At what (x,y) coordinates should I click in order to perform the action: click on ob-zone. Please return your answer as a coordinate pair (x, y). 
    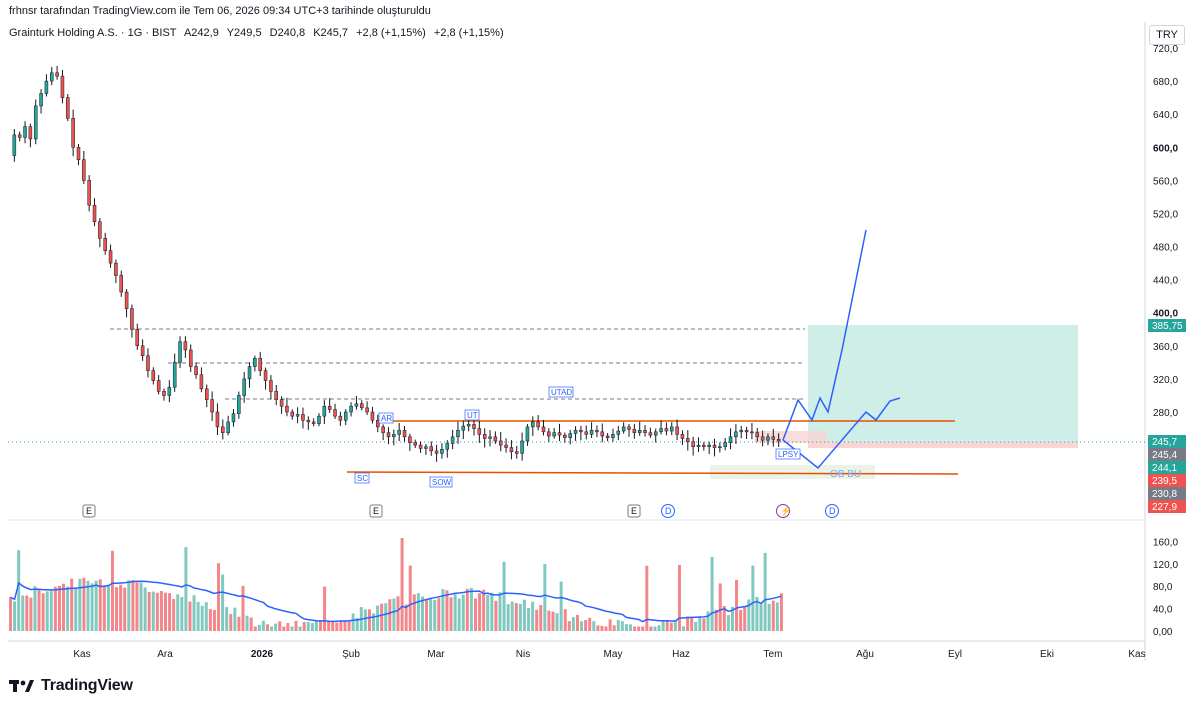
    Looking at the image, I should click on (792, 472).